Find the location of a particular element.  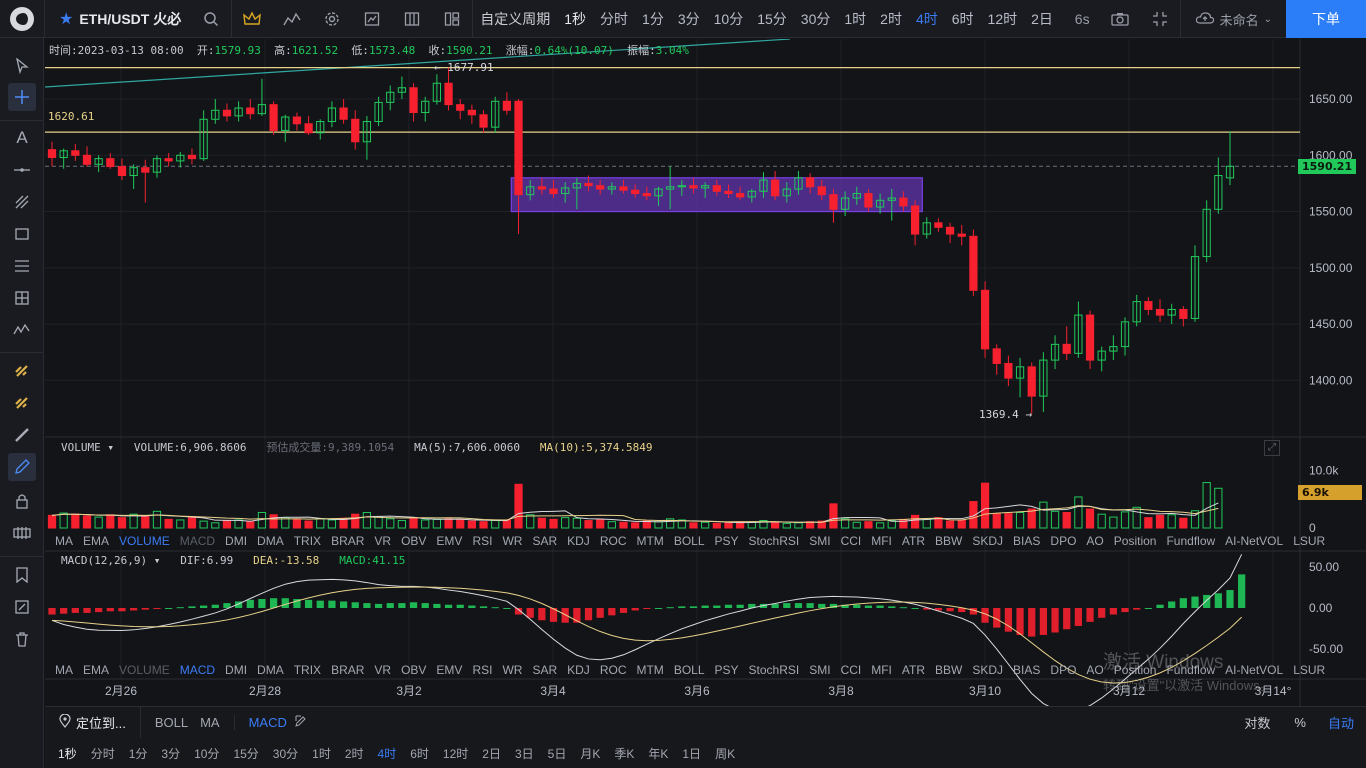

indicator-tab-obv: OBV is located at coordinates (414, 541).